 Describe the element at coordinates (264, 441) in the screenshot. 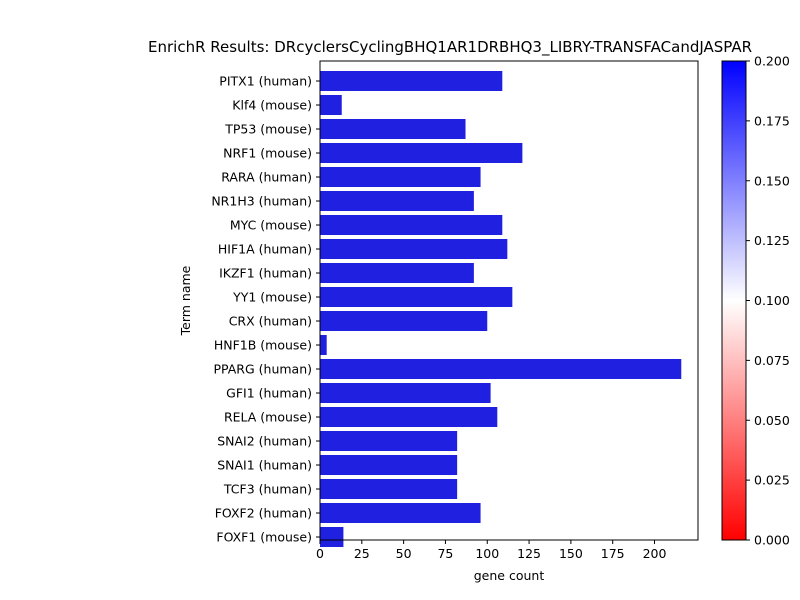

I see `y-tick-label: SNAI2 (human)` at that location.